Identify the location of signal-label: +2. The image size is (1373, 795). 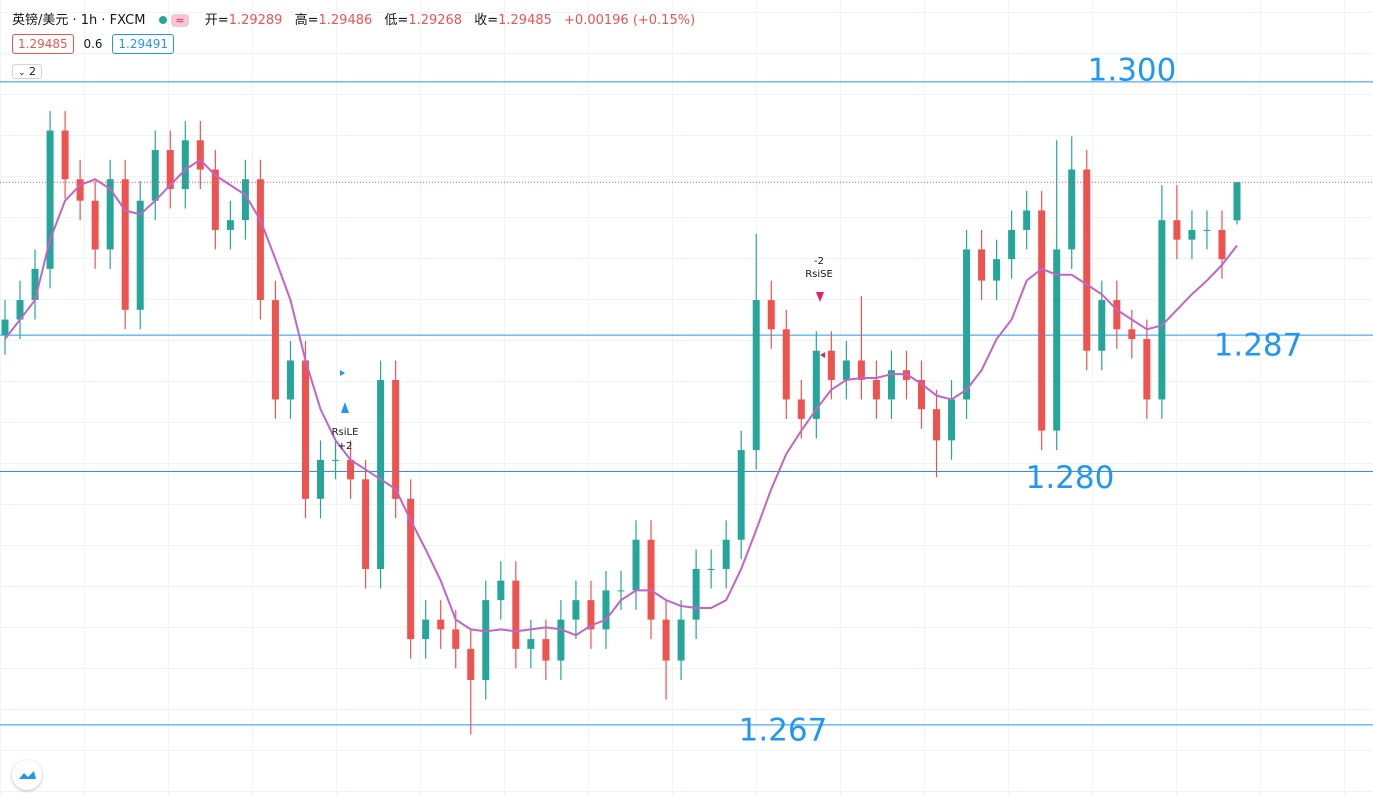
(345, 446).